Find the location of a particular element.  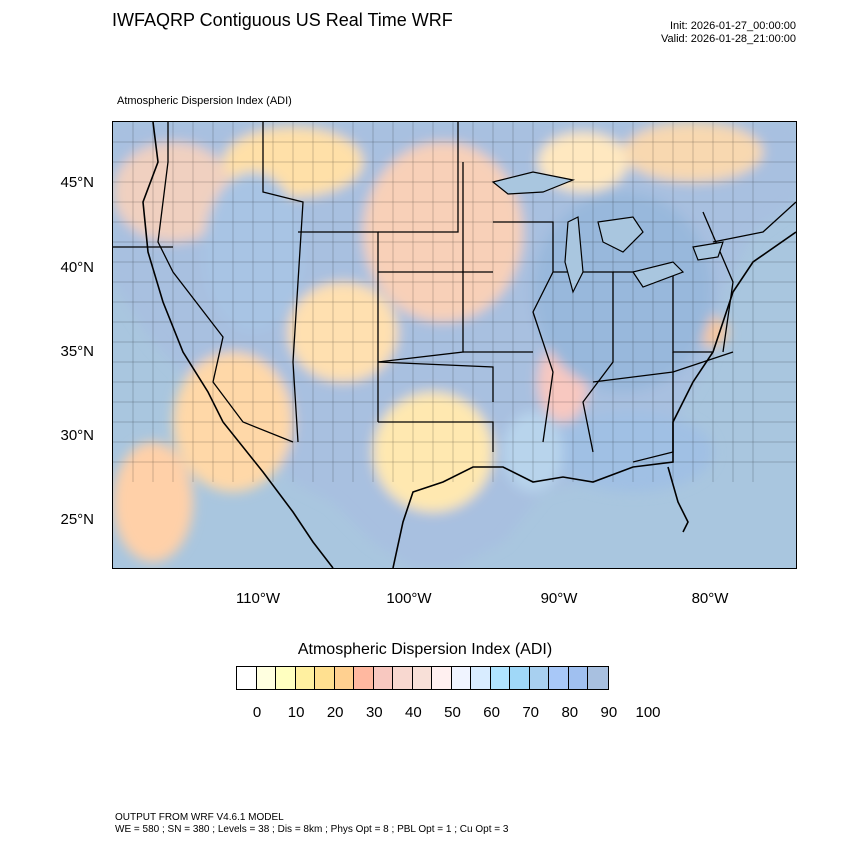

colorbar-tick-label: 90 is located at coordinates (609, 712).